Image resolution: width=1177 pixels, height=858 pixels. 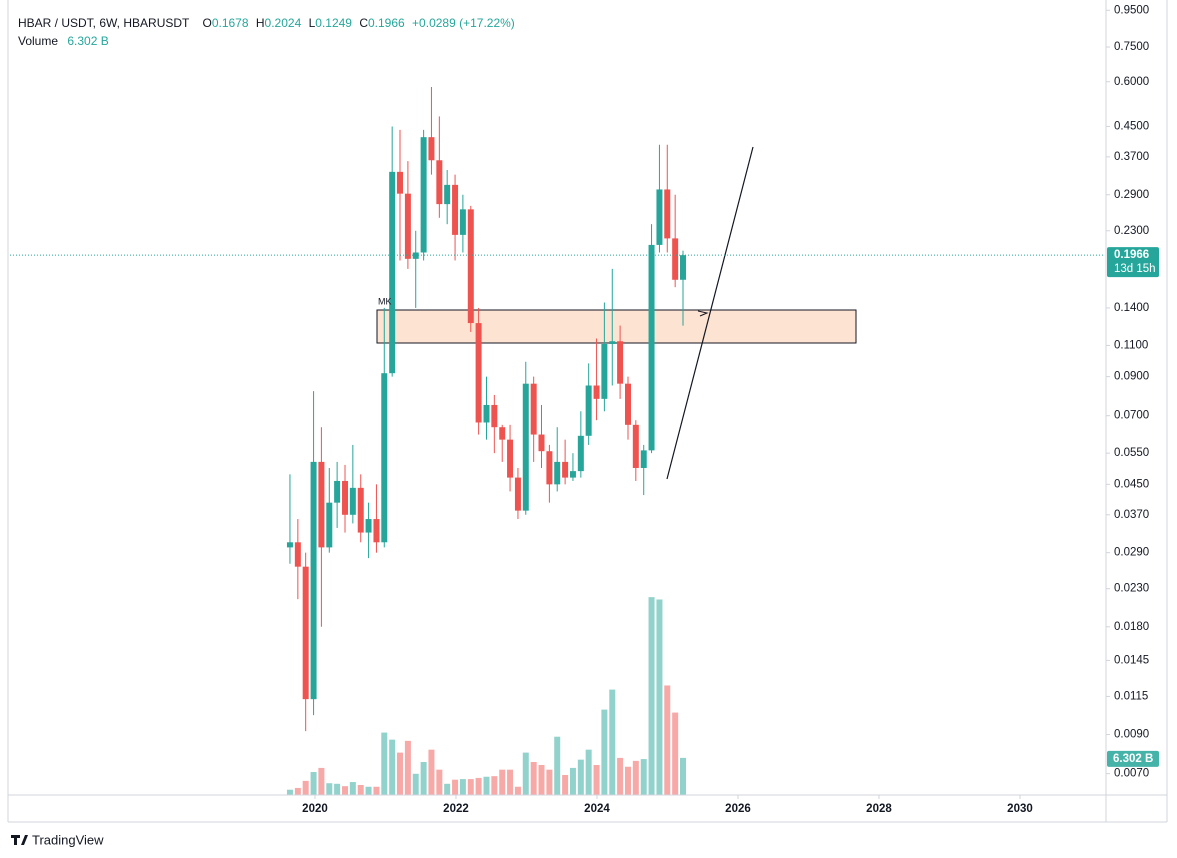 What do you see at coordinates (87, 41) in the screenshot?
I see `volume-value: 6.302 B` at bounding box center [87, 41].